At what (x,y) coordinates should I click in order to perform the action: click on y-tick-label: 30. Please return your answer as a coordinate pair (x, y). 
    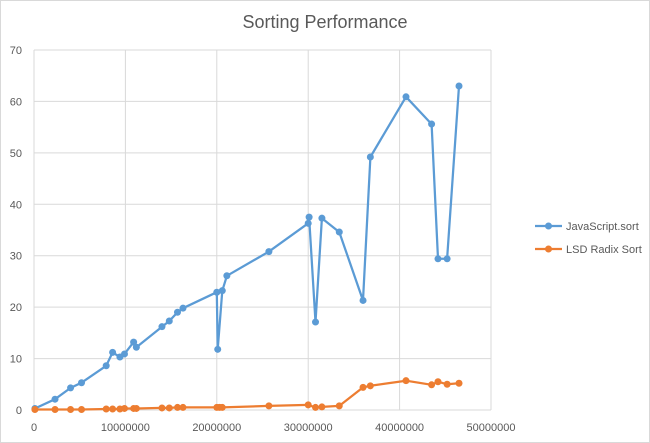
    Looking at the image, I should click on (16, 257).